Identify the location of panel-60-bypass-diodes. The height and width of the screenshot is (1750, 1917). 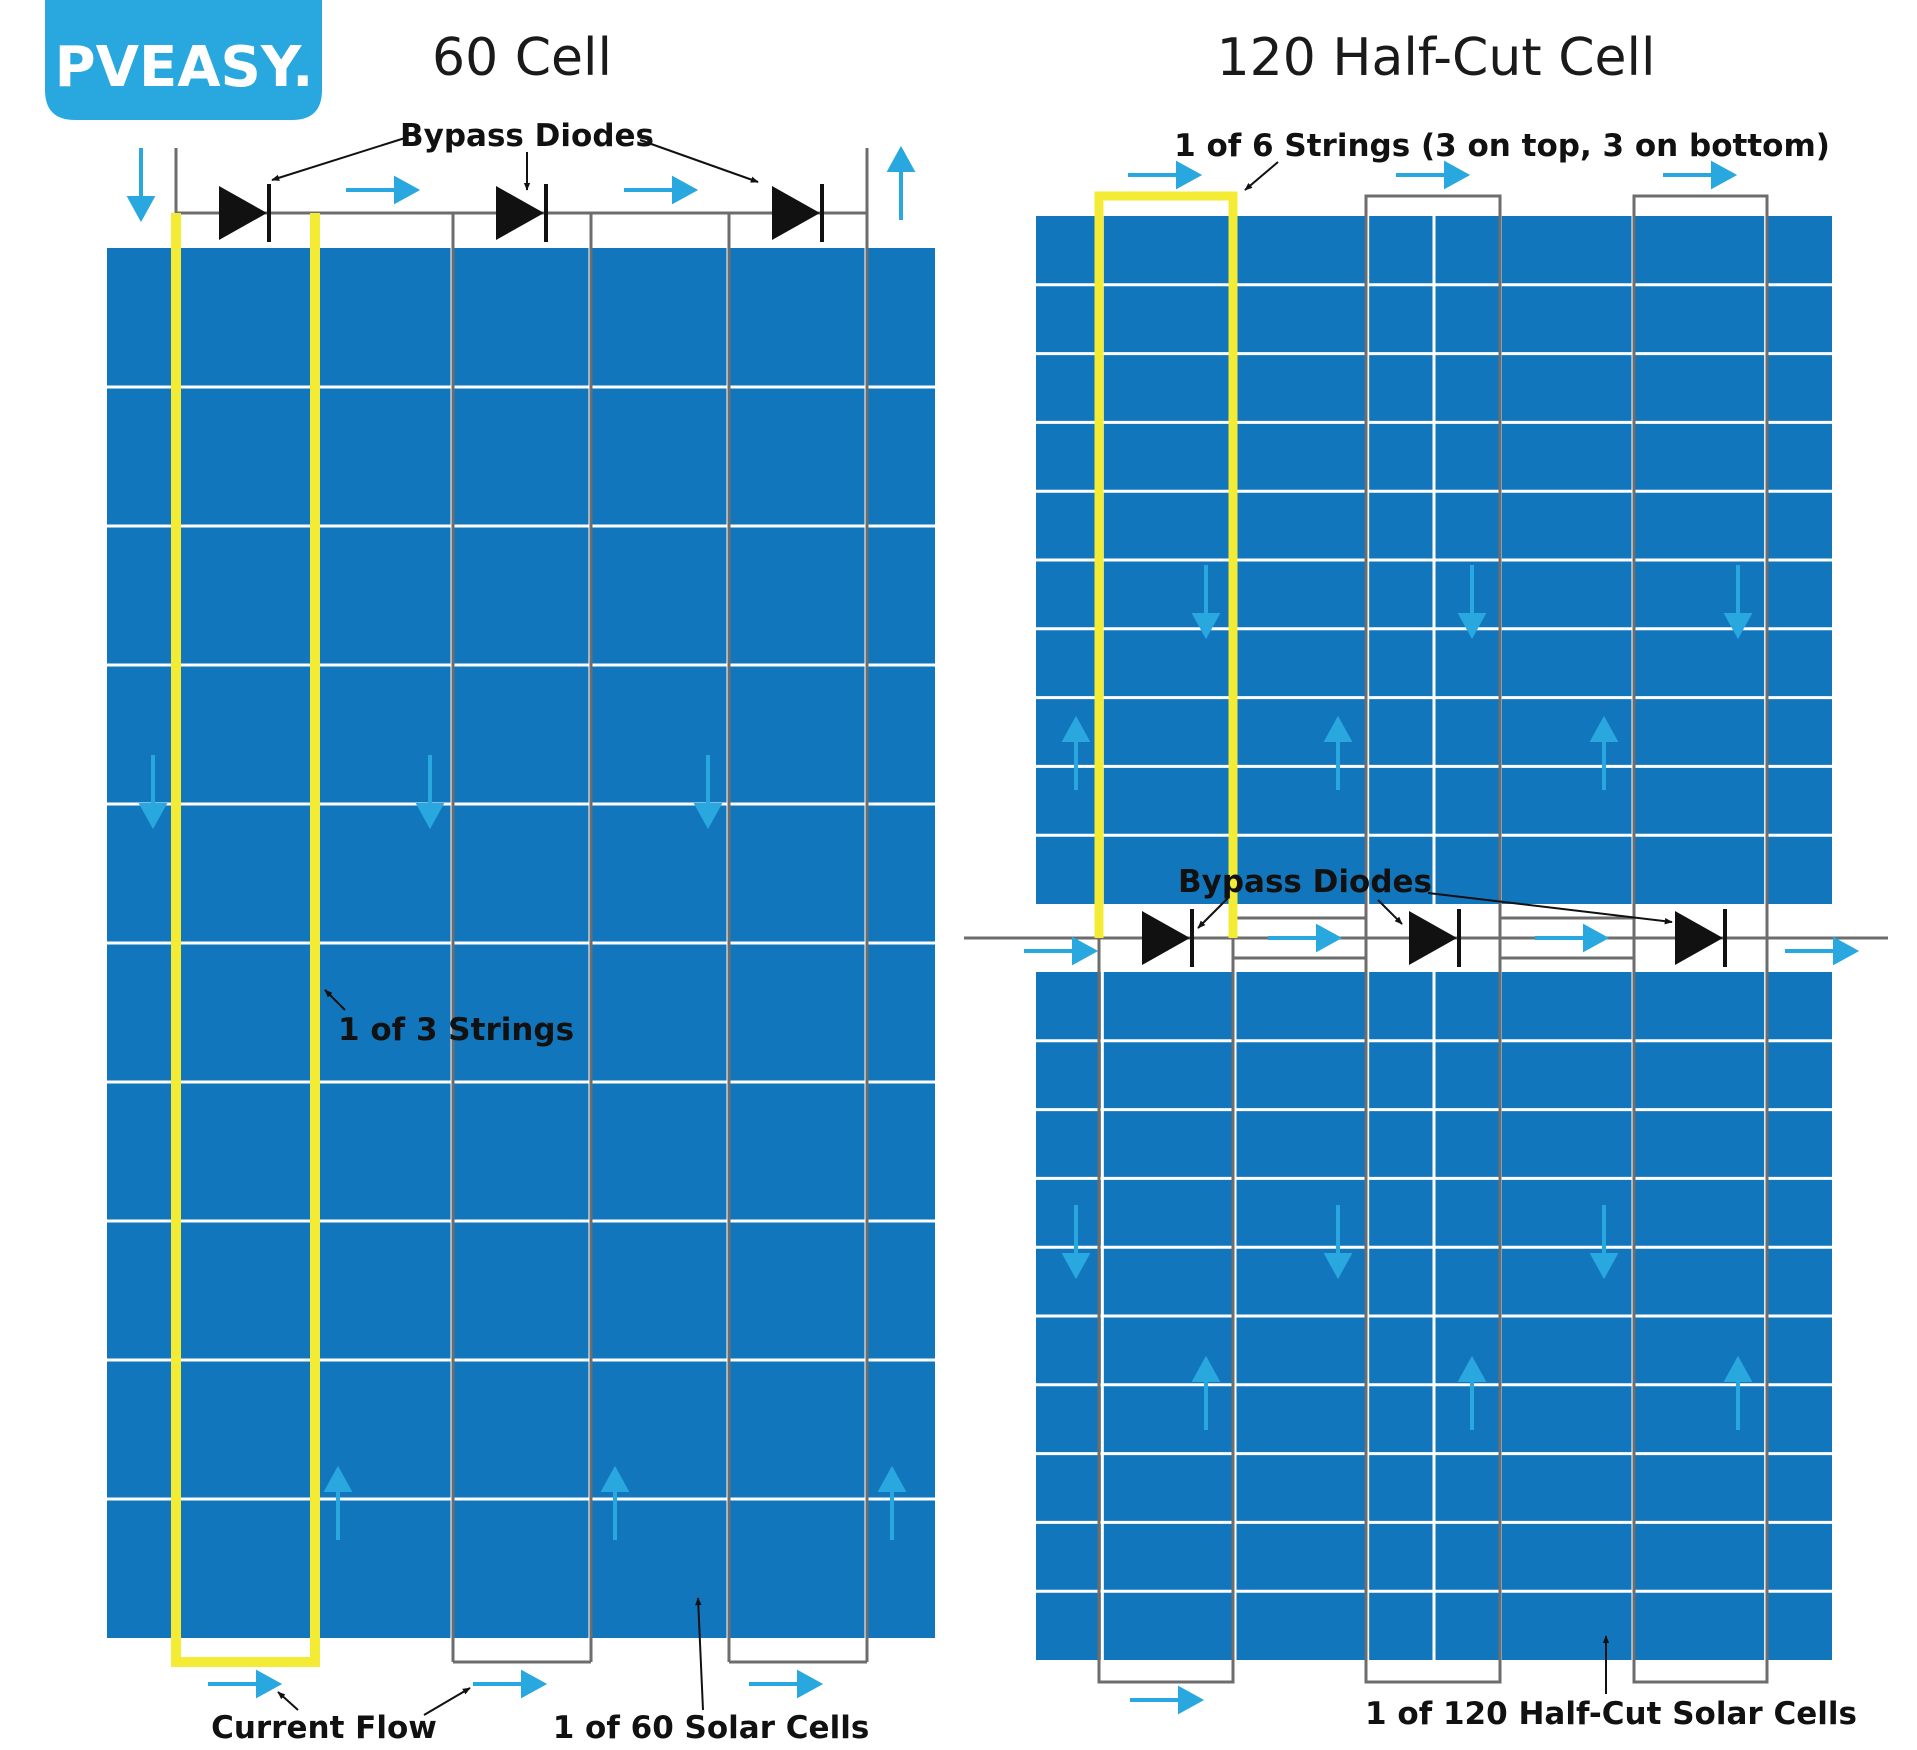
(521, 213).